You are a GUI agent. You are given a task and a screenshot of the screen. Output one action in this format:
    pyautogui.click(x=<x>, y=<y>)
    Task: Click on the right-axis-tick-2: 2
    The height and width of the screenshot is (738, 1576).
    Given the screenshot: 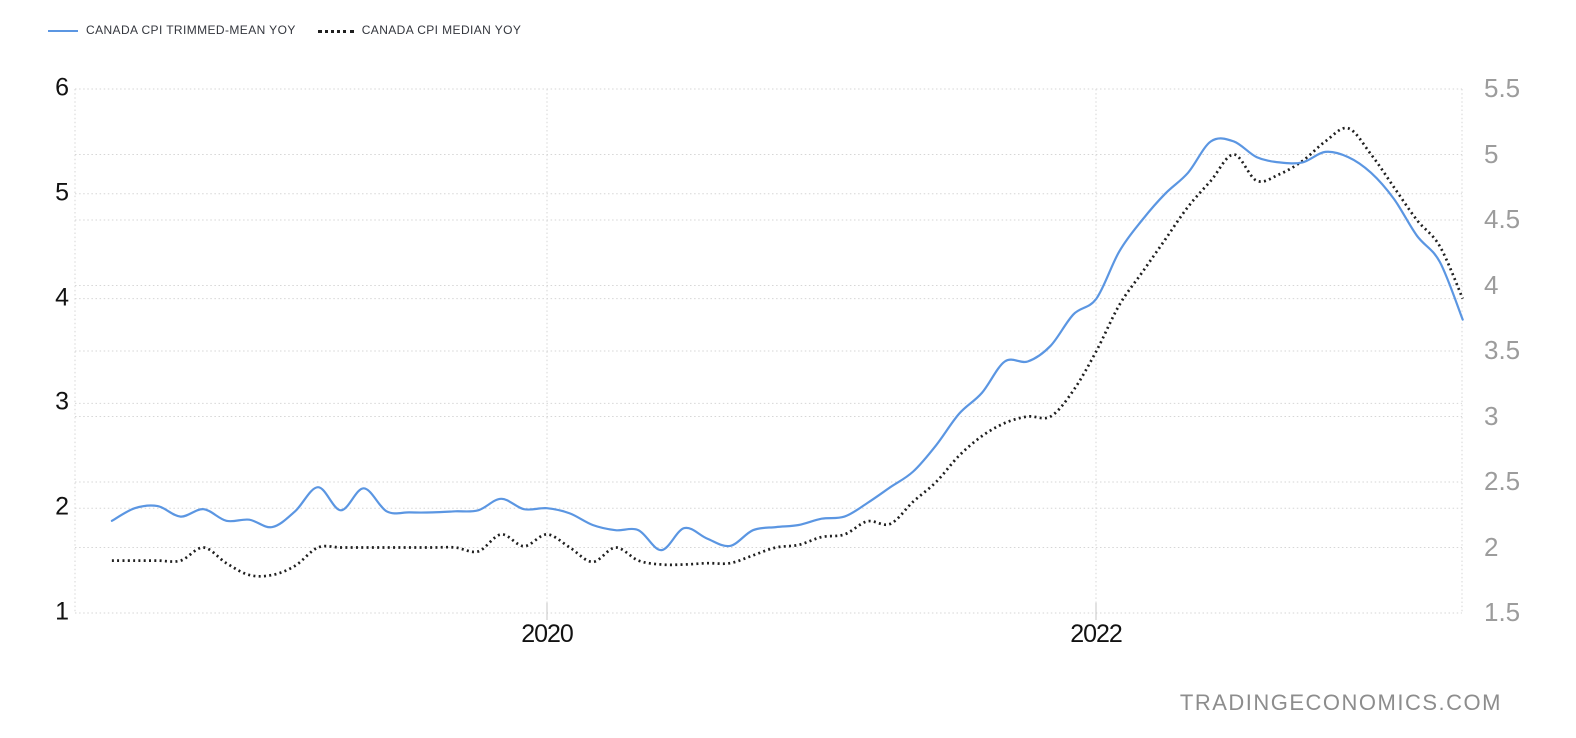 What is the action you would take?
    pyautogui.click(x=1491, y=546)
    